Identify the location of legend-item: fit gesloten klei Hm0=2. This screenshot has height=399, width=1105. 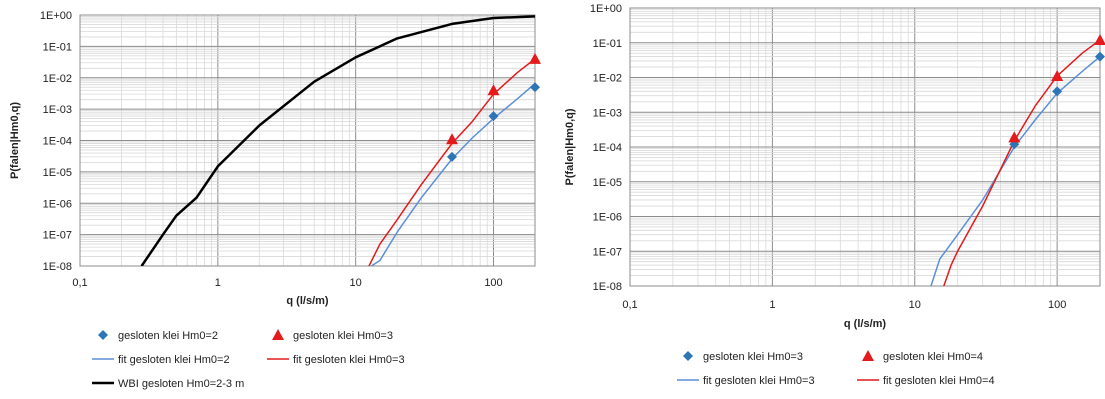
(161, 360).